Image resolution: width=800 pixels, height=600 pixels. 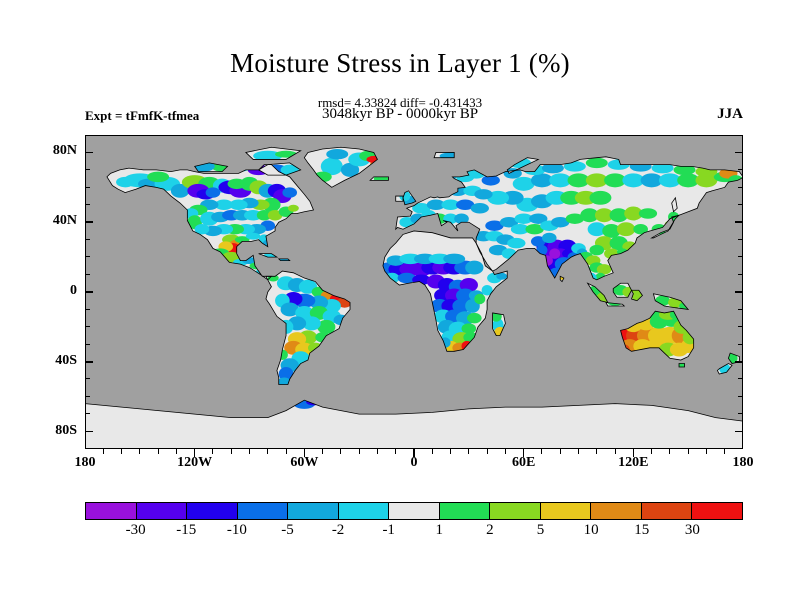 I want to click on coastline-baffin, so click(x=279, y=169).